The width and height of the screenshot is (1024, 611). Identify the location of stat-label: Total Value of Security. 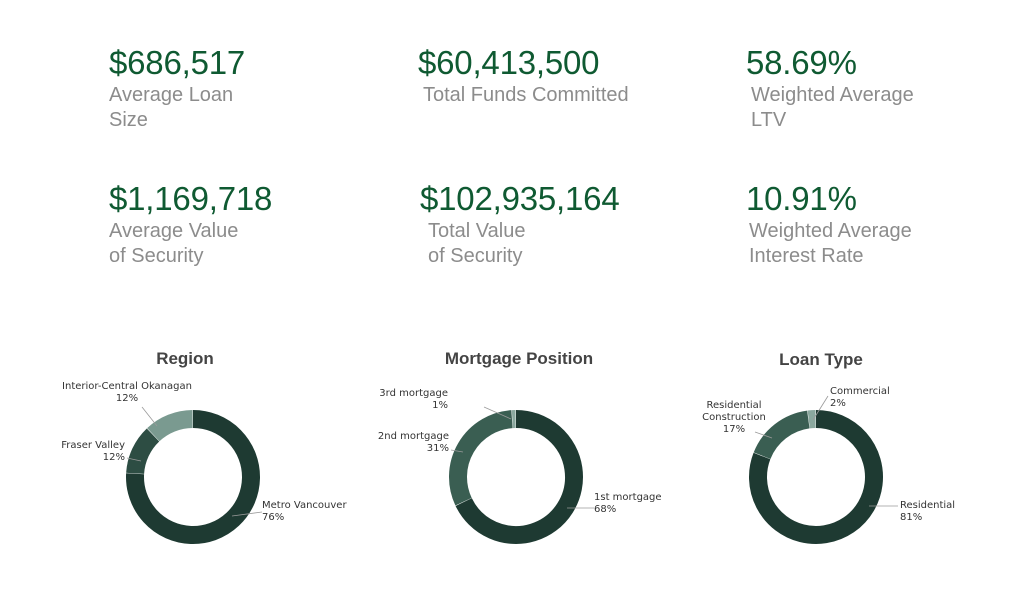
(560, 244).